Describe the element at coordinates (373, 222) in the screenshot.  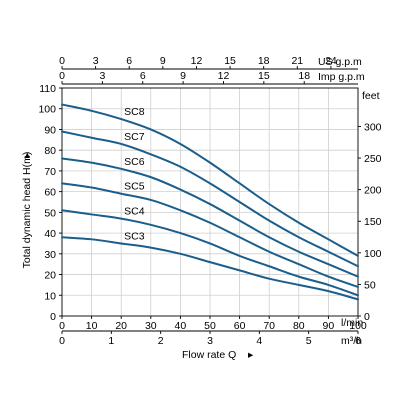
I see `feet-tick-label: 150` at that location.